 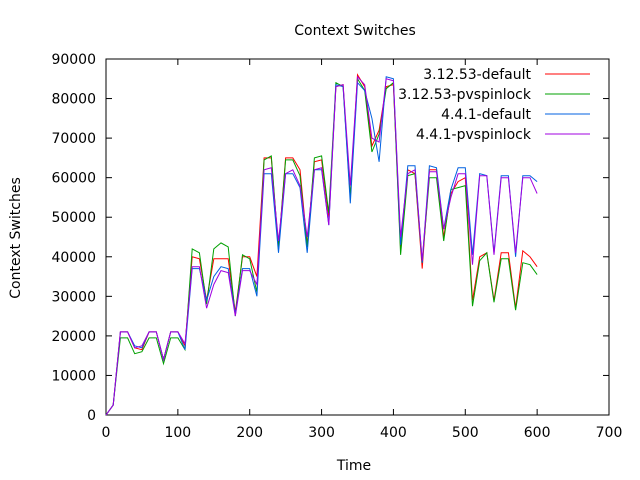 What do you see at coordinates (16, 238) in the screenshot?
I see `y-axis-label: Context Switches` at bounding box center [16, 238].